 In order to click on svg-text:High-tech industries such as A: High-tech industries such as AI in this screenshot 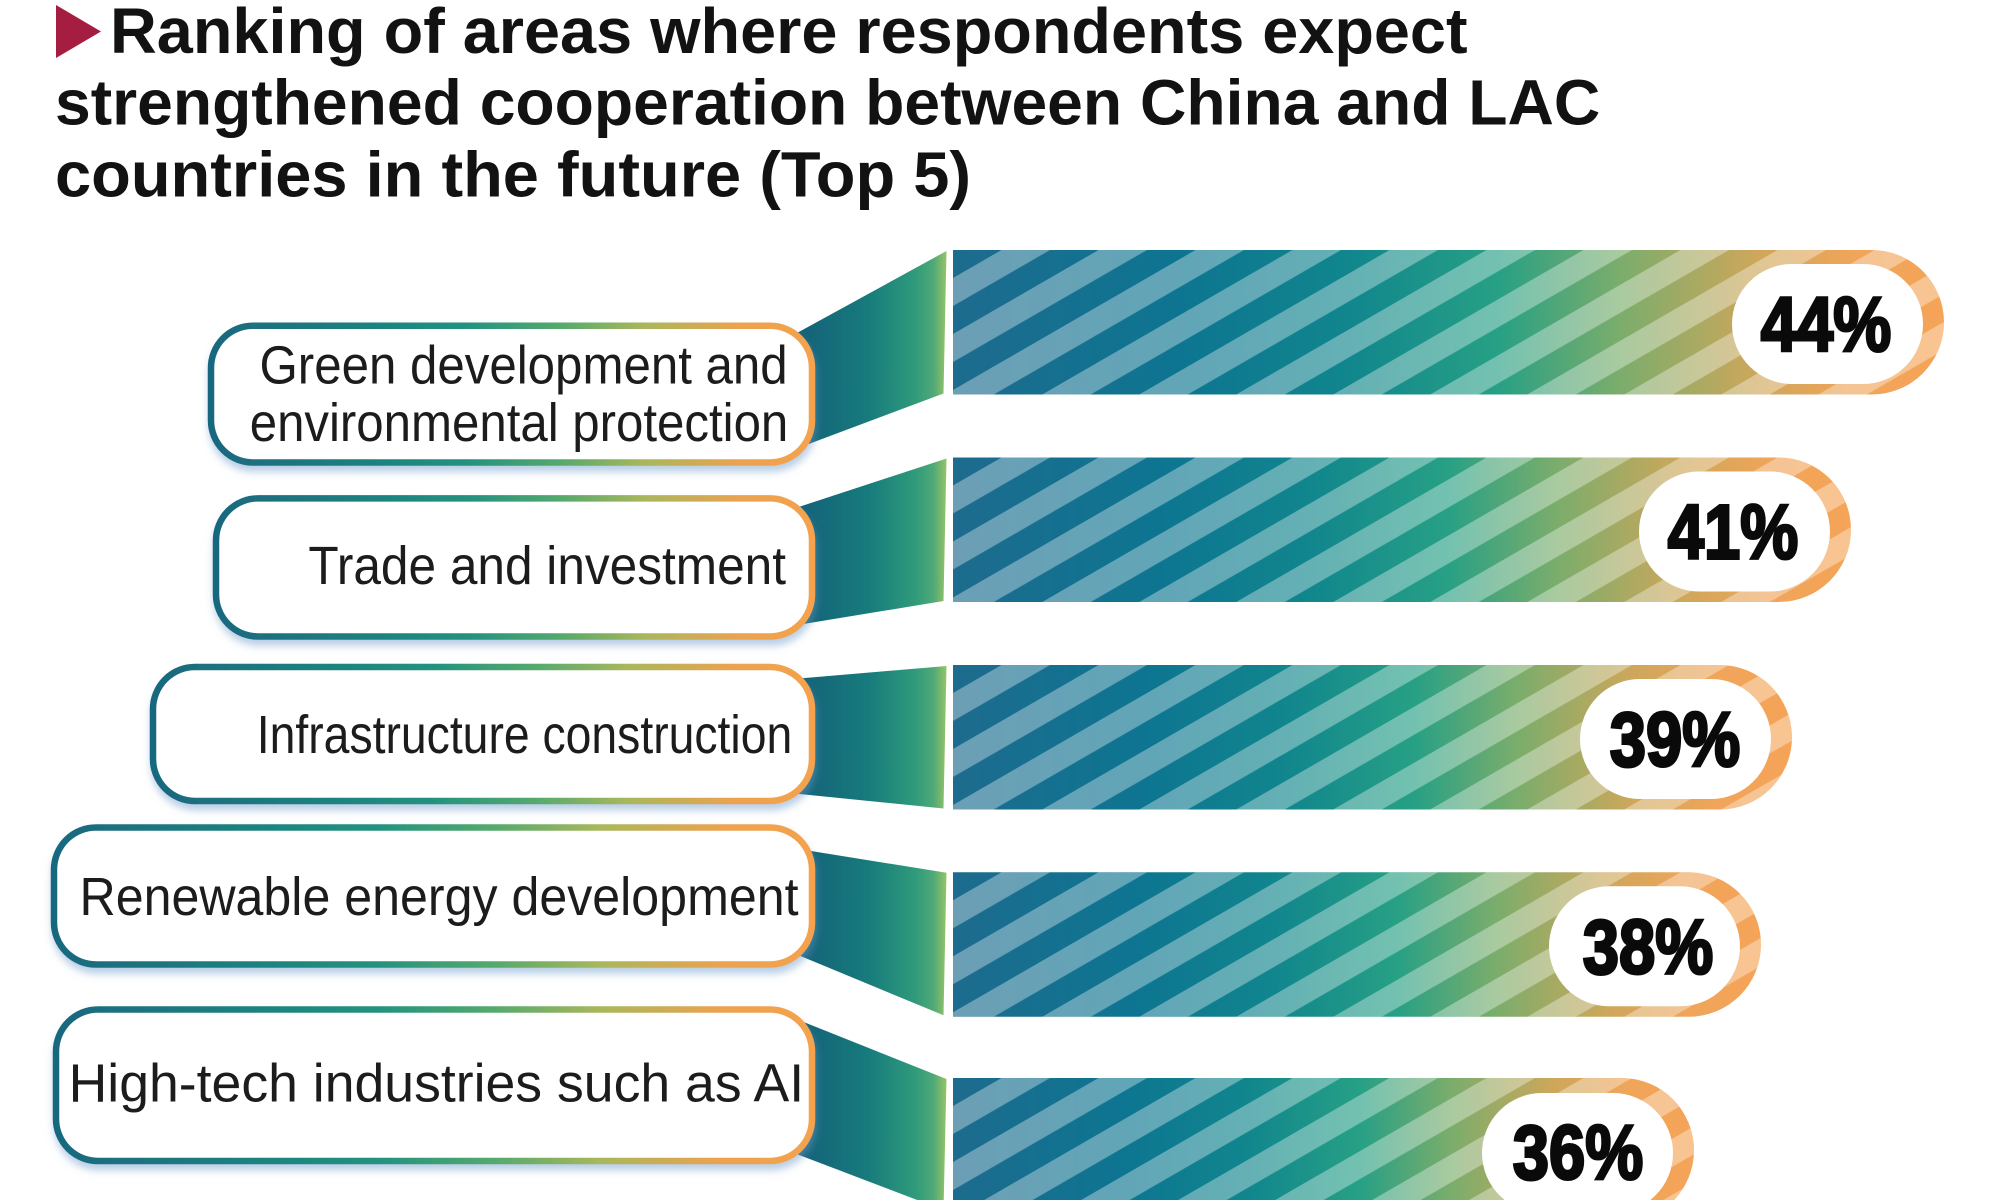, I will do `click(437, 1083)`.